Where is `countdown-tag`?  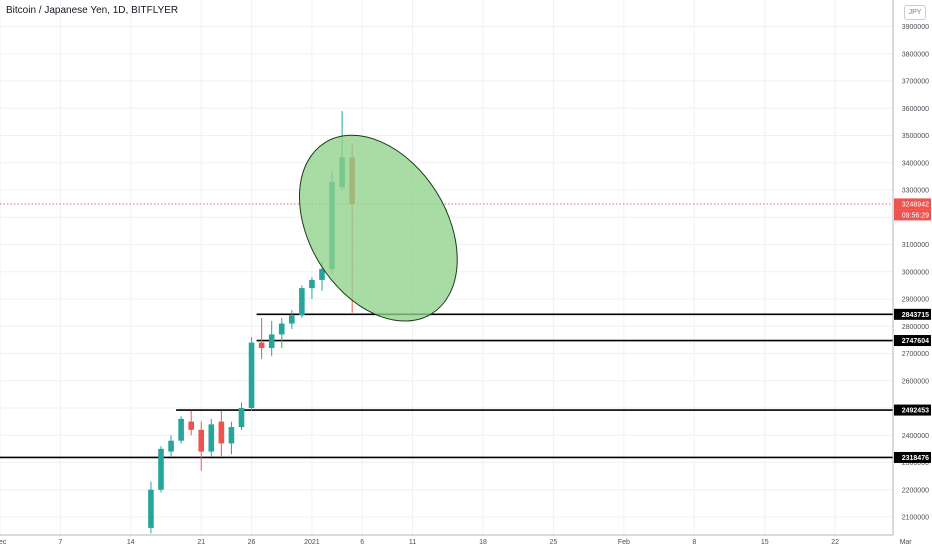 countdown-tag is located at coordinates (912, 215).